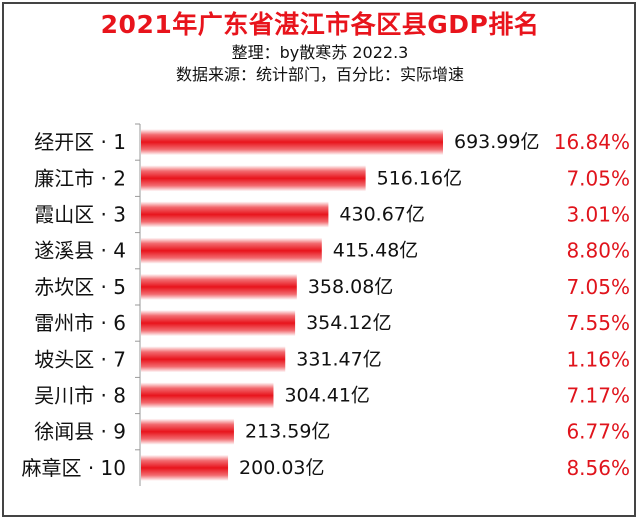  Describe the element at coordinates (80, 287) in the screenshot. I see `category-label: 赤坎区 · 5` at that location.